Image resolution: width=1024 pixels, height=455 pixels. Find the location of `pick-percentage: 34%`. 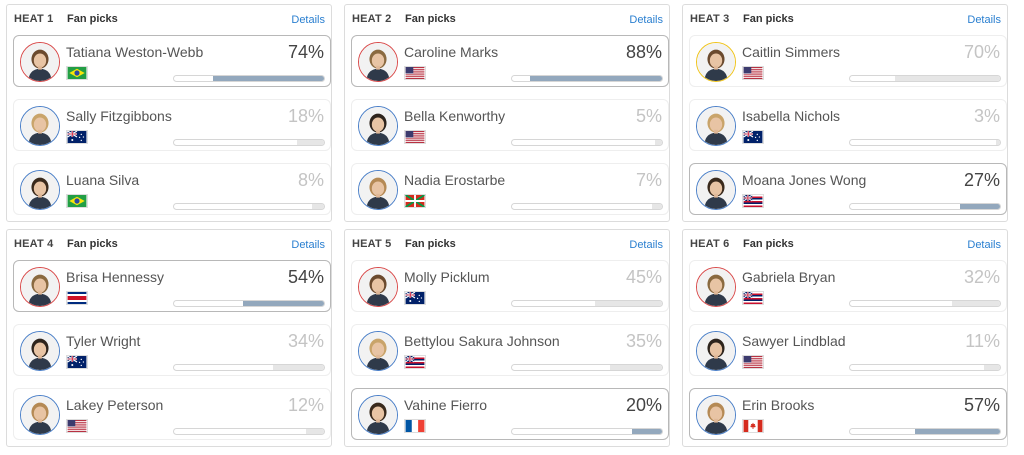

pick-percentage: 34% is located at coordinates (305, 341).